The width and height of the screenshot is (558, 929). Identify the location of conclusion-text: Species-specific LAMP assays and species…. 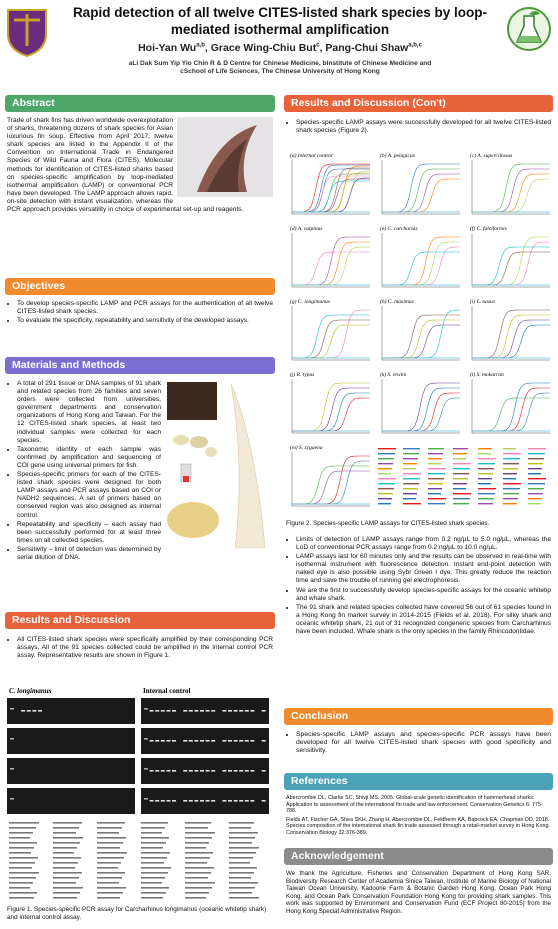
(418, 749).